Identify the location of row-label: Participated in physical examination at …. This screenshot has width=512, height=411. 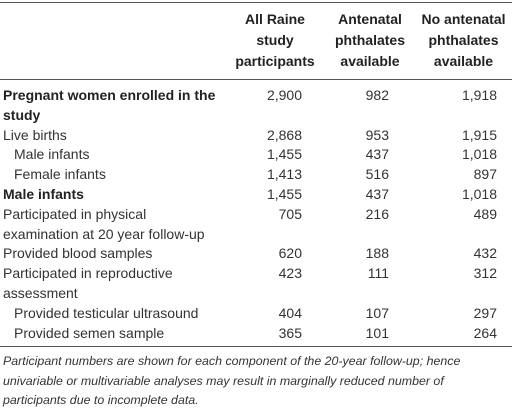
(104, 223).